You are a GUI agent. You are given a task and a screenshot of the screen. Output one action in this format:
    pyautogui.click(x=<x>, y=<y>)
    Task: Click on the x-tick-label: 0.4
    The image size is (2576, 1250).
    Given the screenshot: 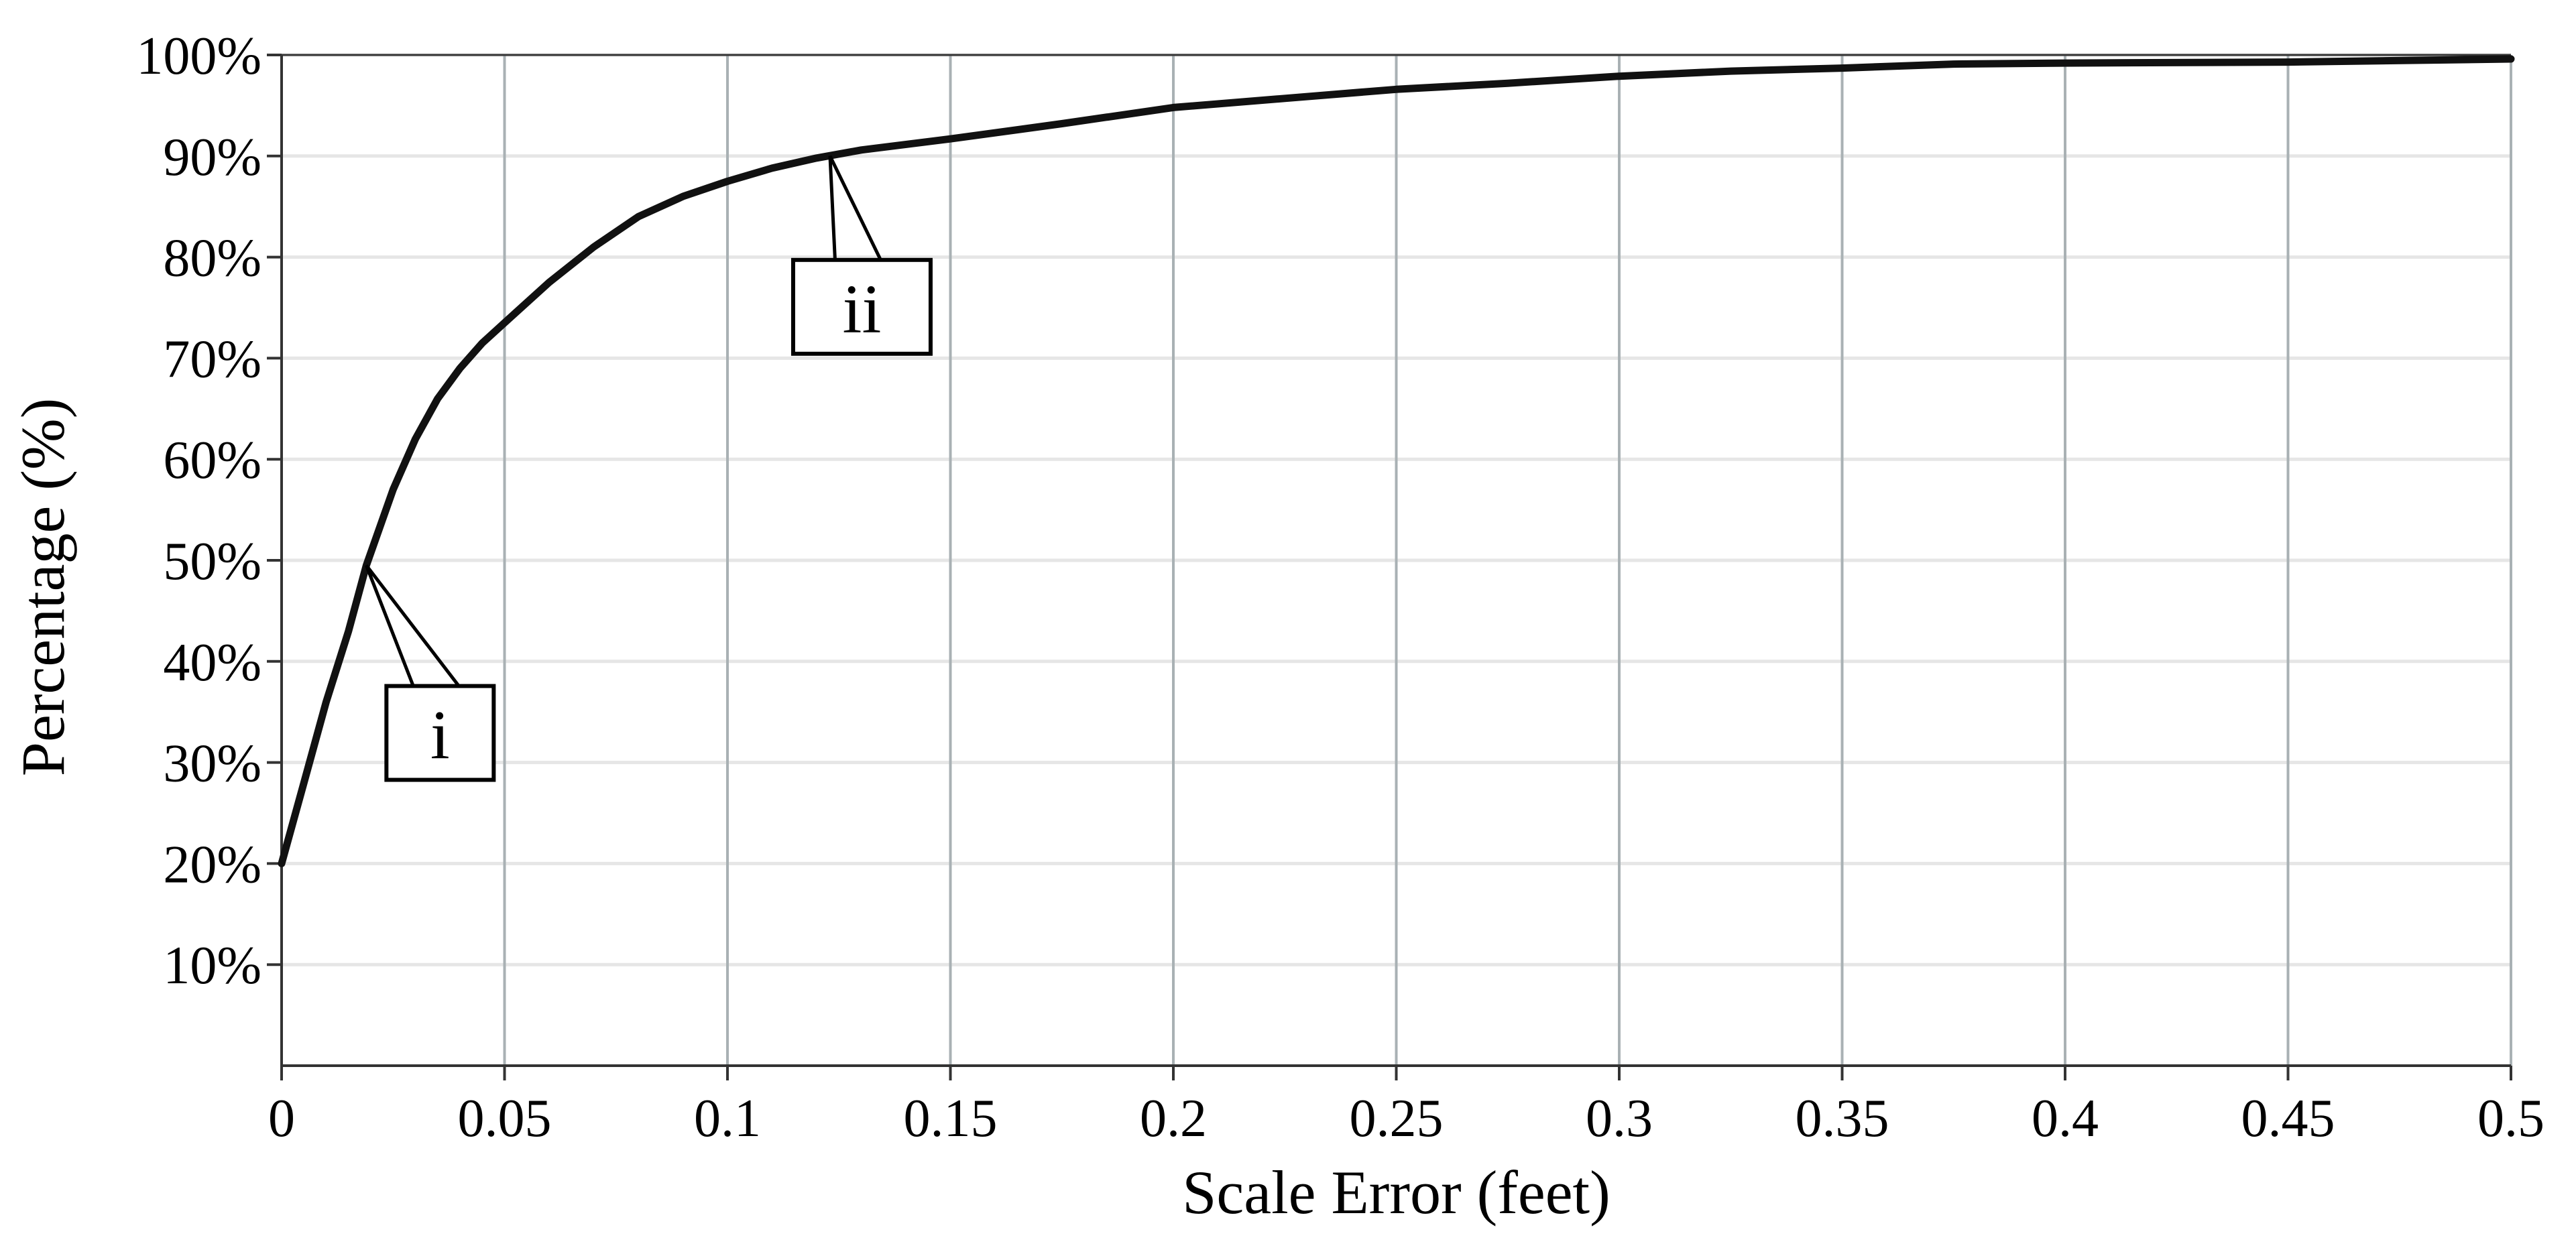 What is the action you would take?
    pyautogui.click(x=2065, y=1118)
    